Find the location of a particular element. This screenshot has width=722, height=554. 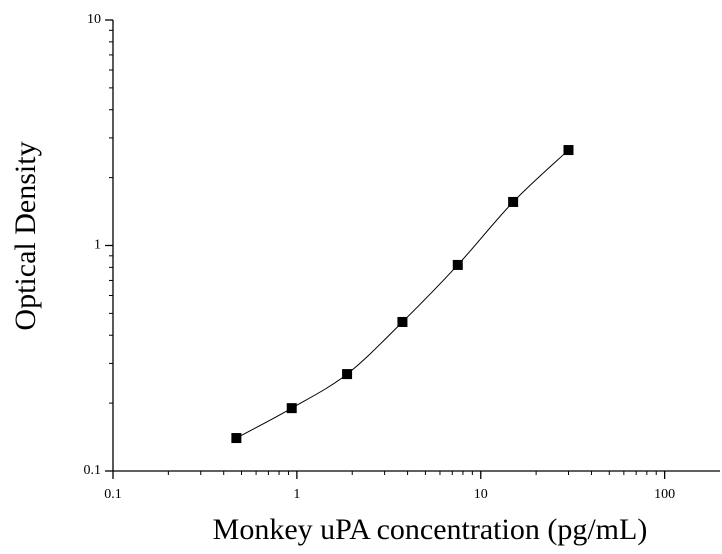

x-axis-title: Monkey uPA concentration (pg/mL) is located at coordinates (430, 529).